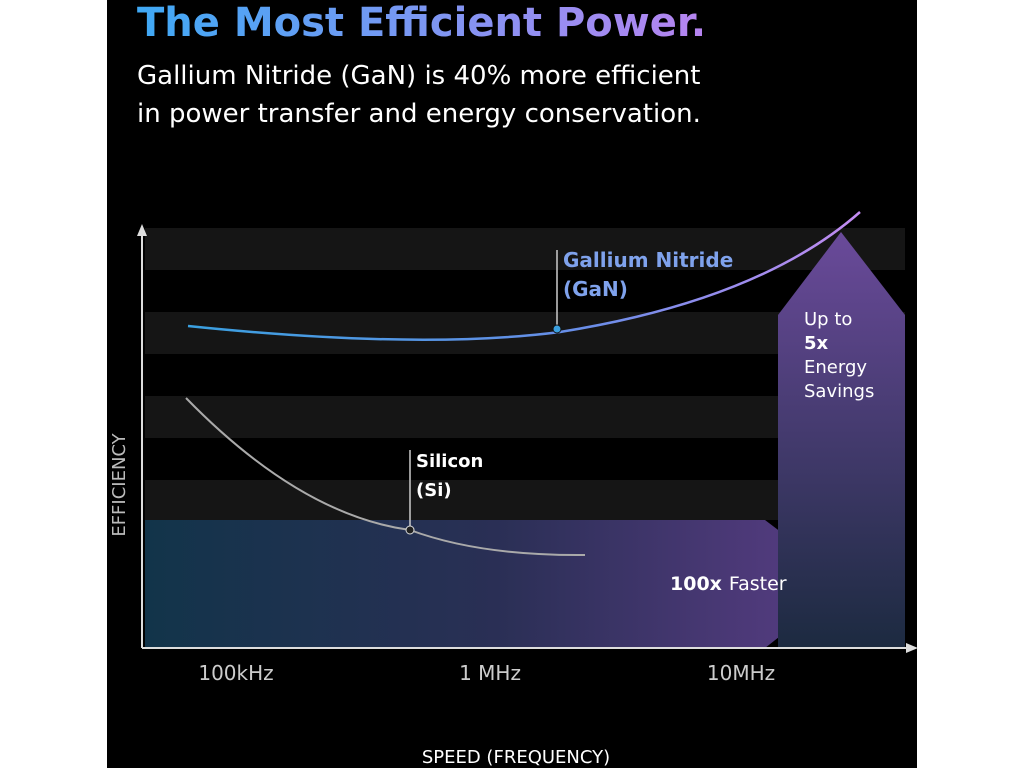 The image size is (1024, 768). What do you see at coordinates (449, 461) in the screenshot?
I see `si-label: Silicon` at bounding box center [449, 461].